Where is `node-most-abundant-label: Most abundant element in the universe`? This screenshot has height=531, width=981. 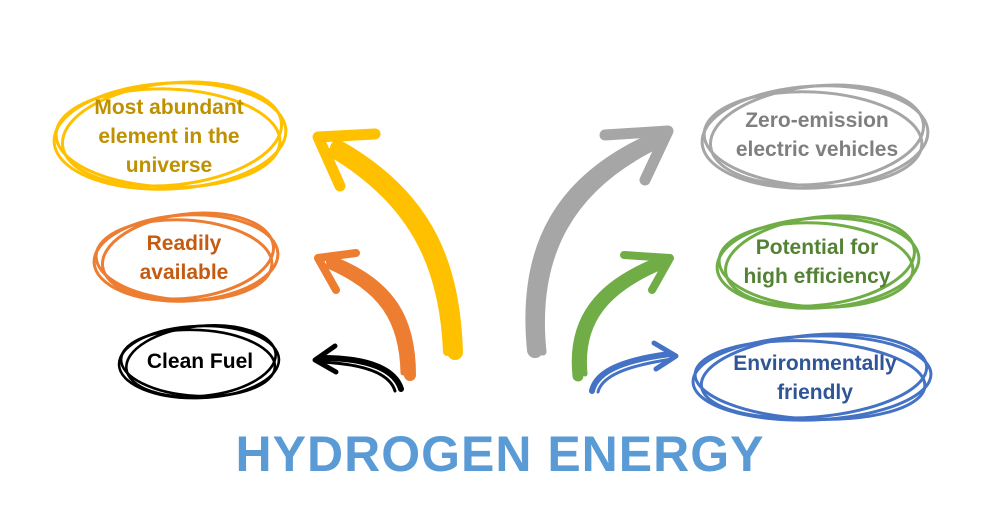 node-most-abundant-label: Most abundant element in the universe is located at coordinates (169, 136).